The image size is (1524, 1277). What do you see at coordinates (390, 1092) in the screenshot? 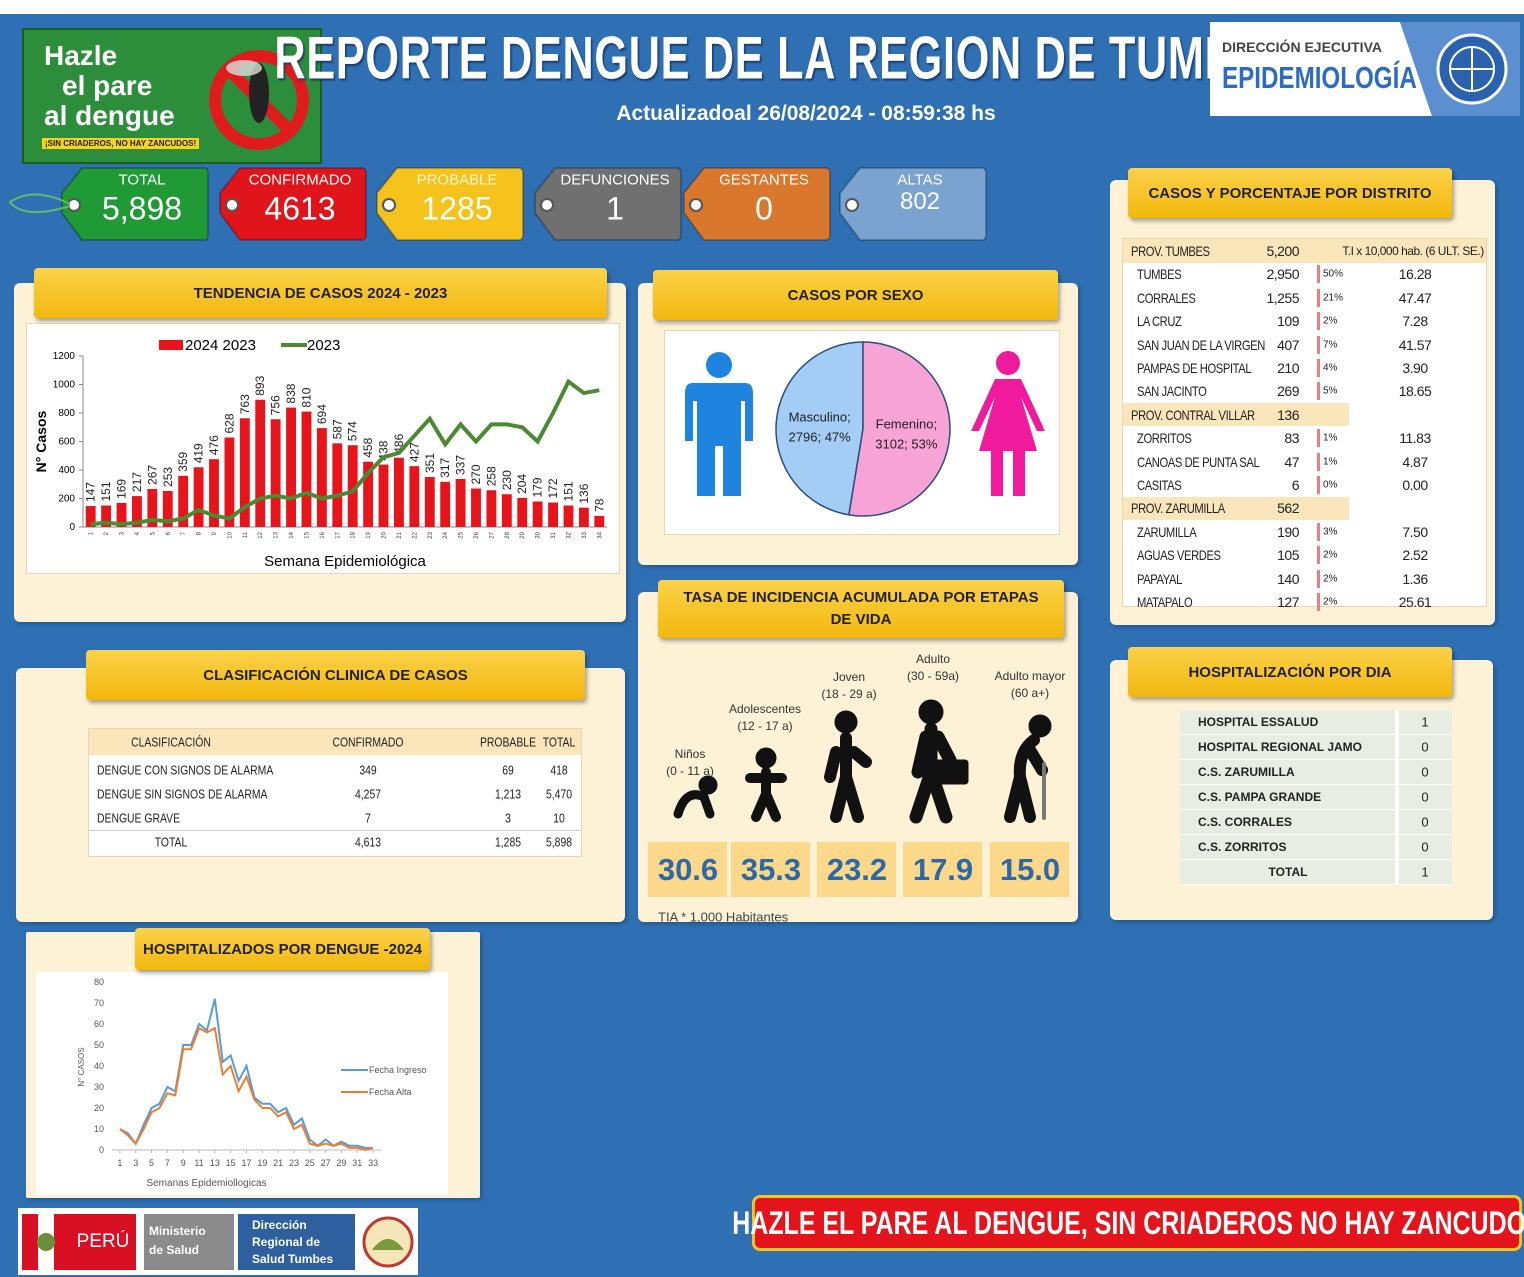
I see `legend-label: Fecha Alta` at bounding box center [390, 1092].